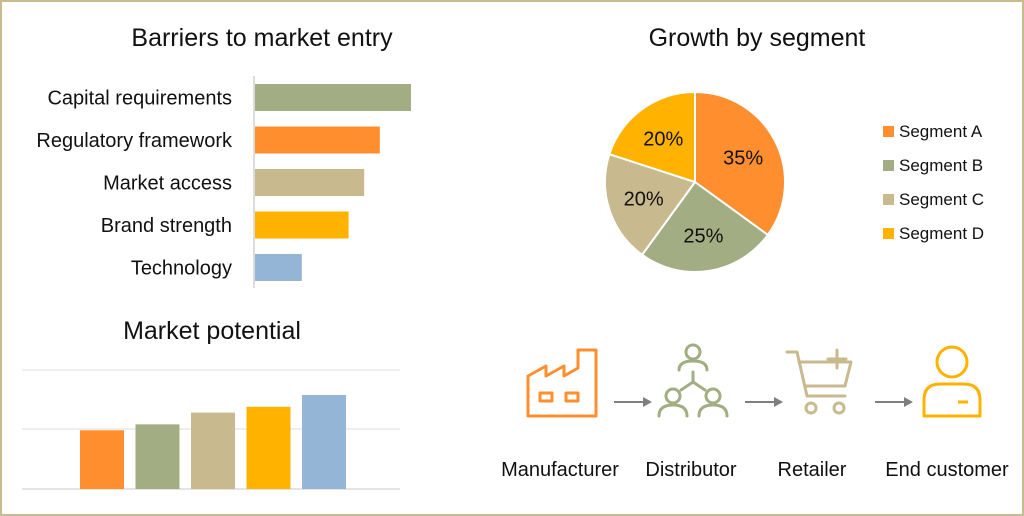  What do you see at coordinates (139, 99) in the screenshot?
I see `barrier-category-label: Capital requirements` at bounding box center [139, 99].